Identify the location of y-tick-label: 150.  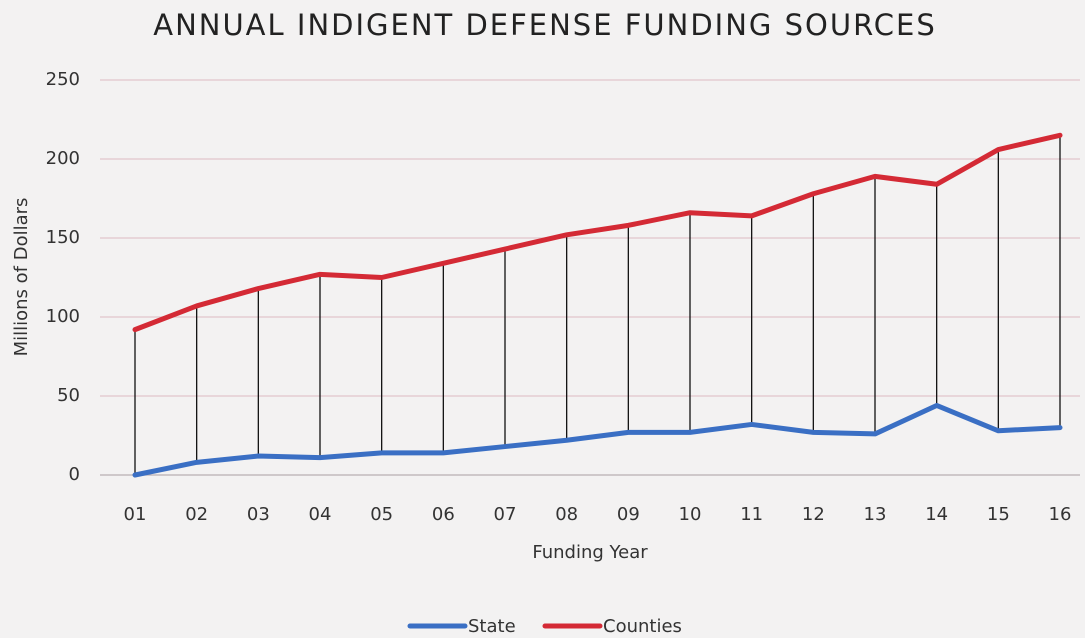
(63, 237).